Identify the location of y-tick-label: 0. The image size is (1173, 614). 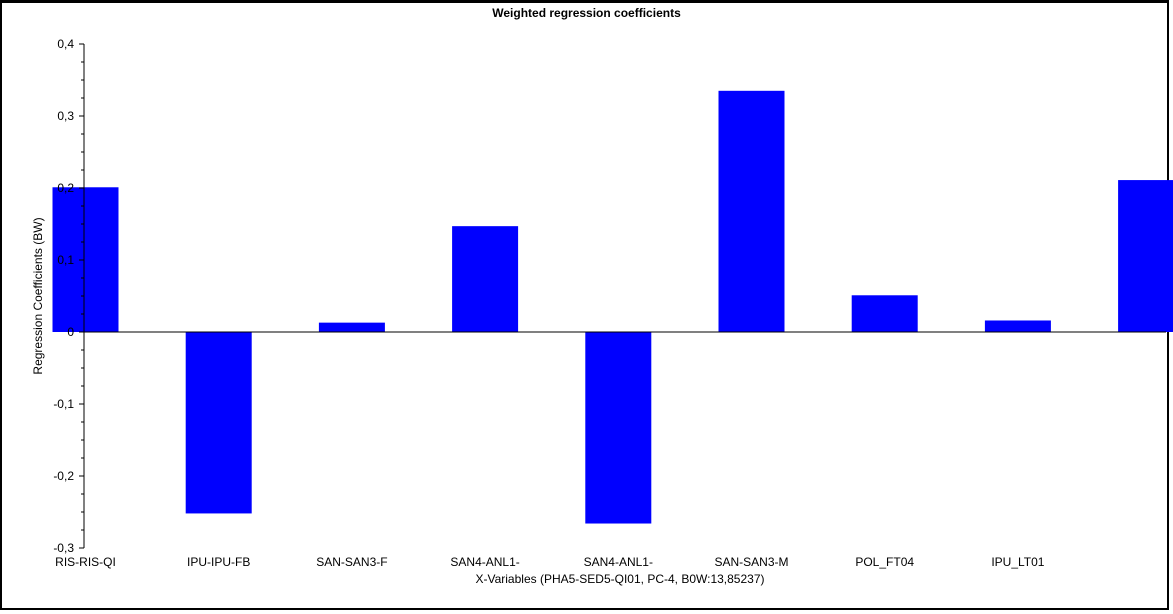
(70, 332).